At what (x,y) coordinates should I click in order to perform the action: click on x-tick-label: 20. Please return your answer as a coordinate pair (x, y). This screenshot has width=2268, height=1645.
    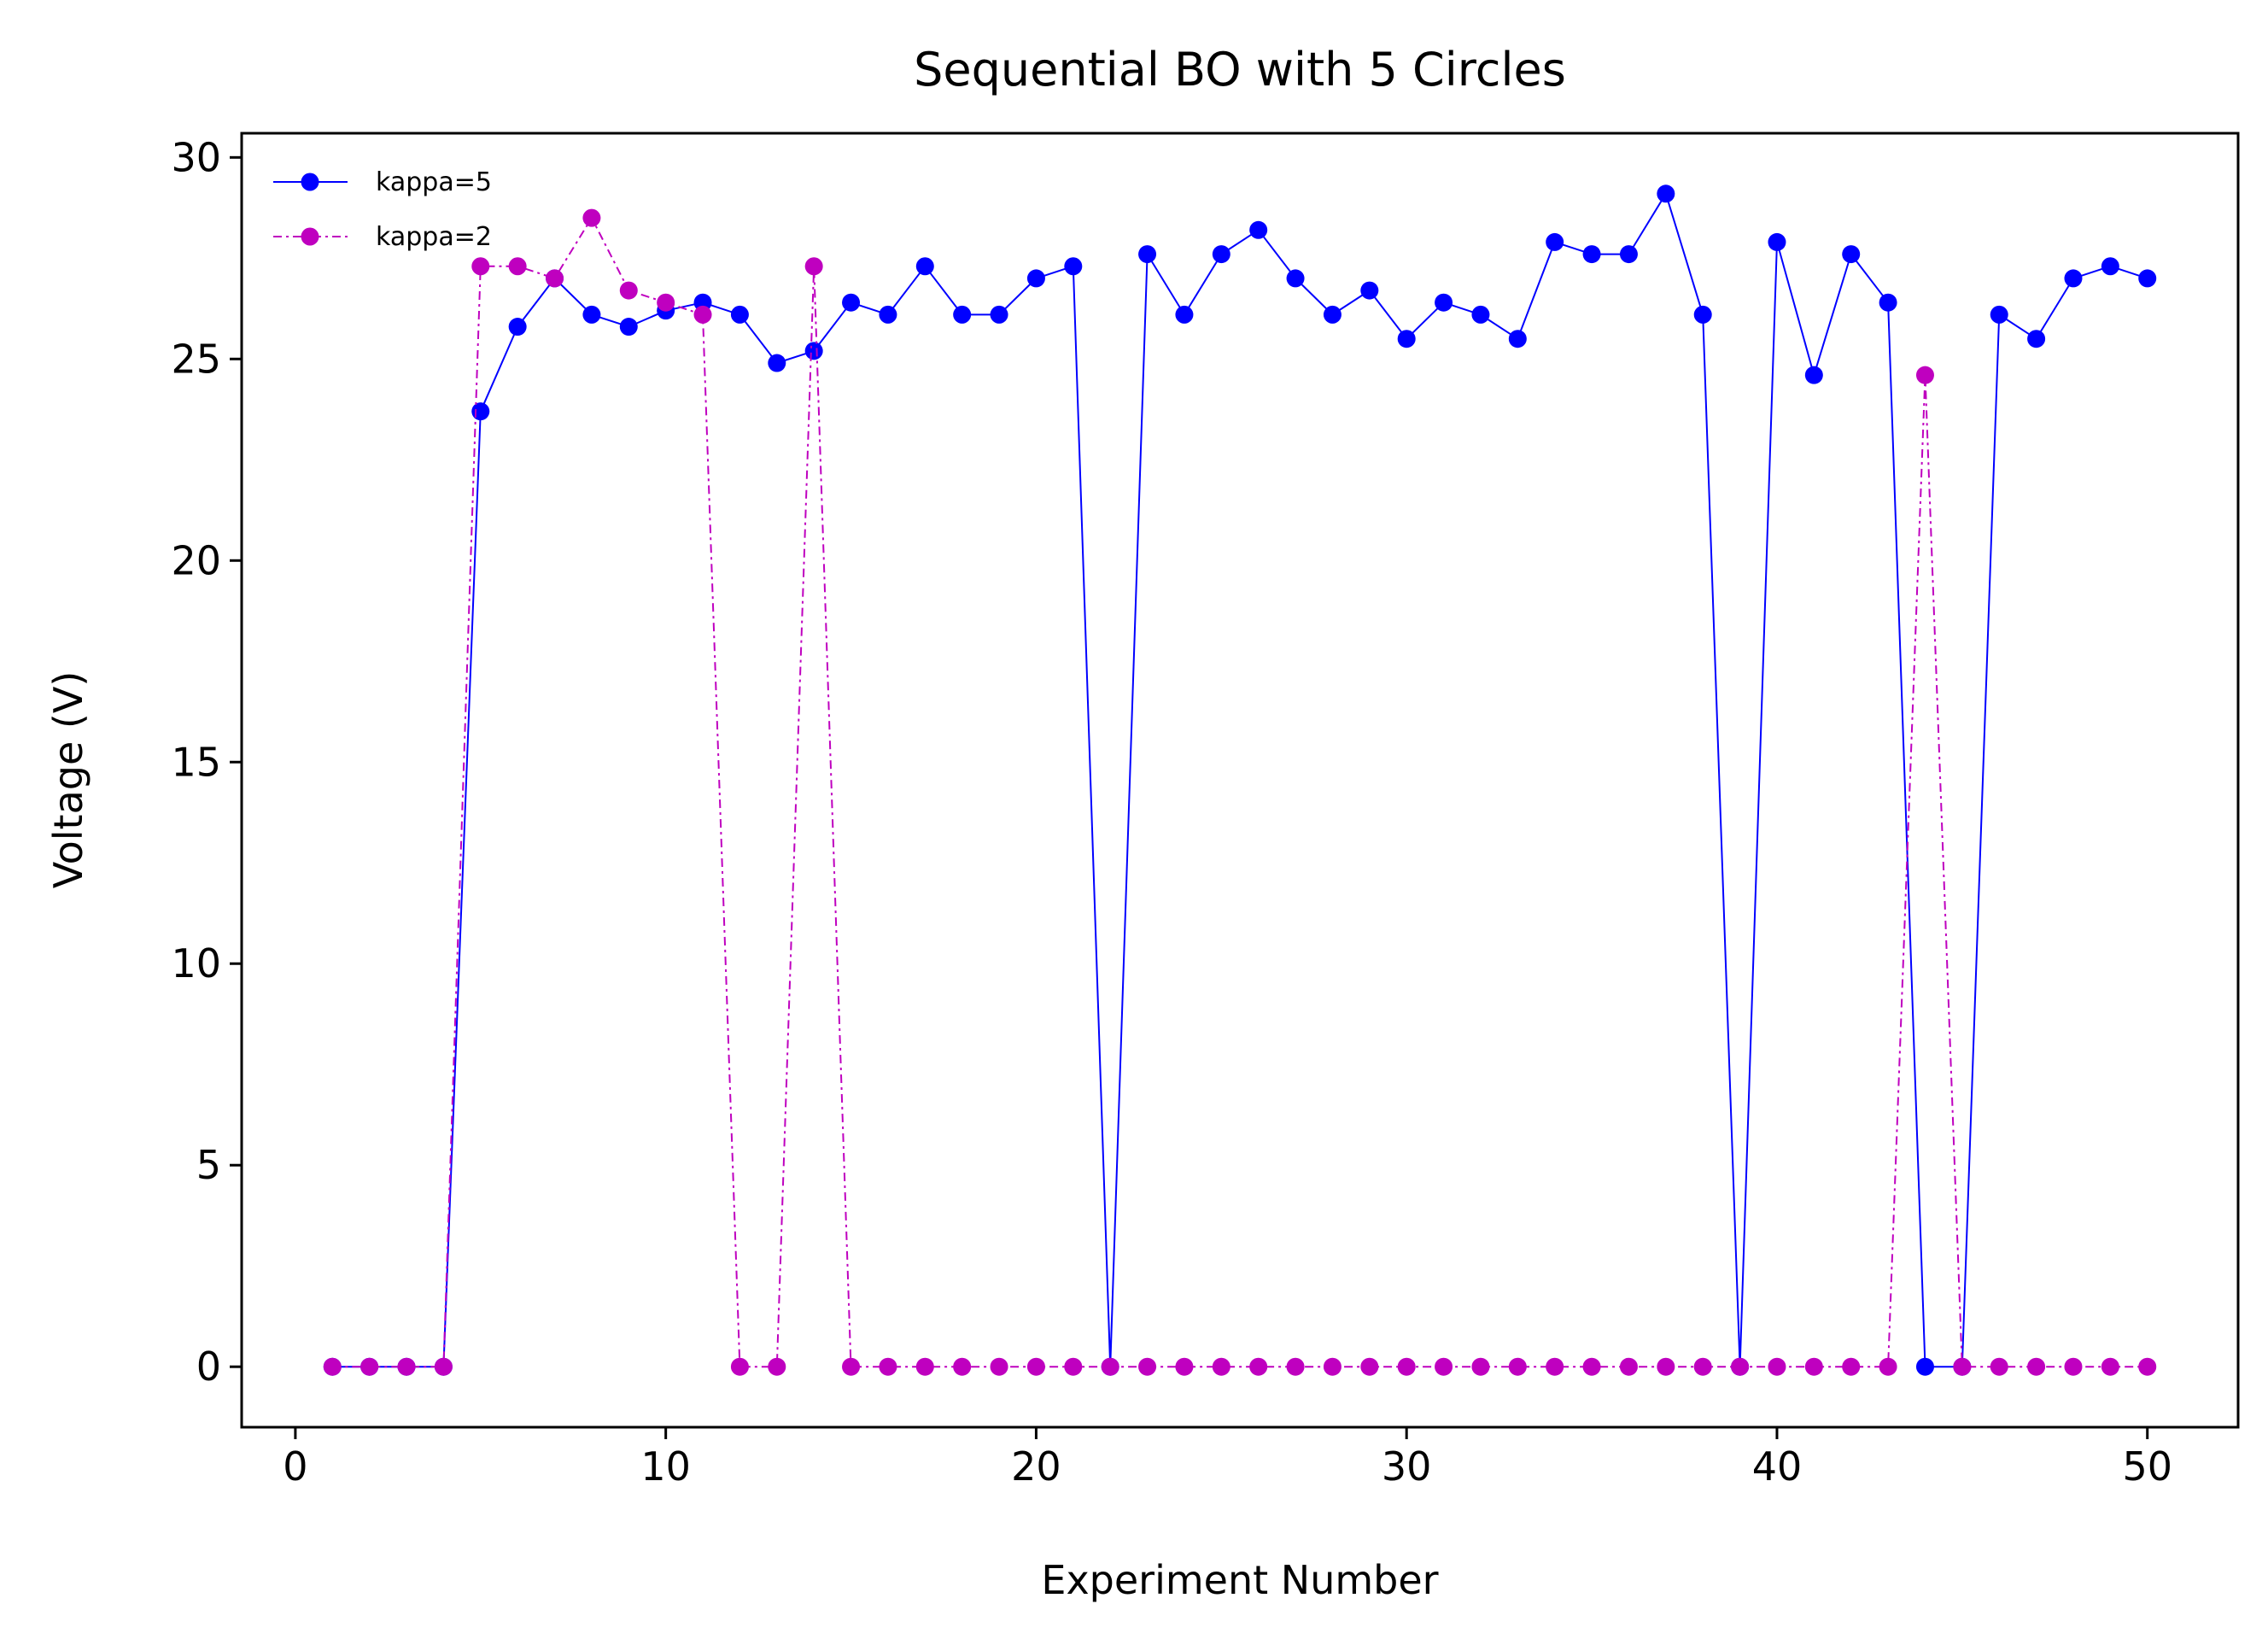
    Looking at the image, I should click on (1036, 1466).